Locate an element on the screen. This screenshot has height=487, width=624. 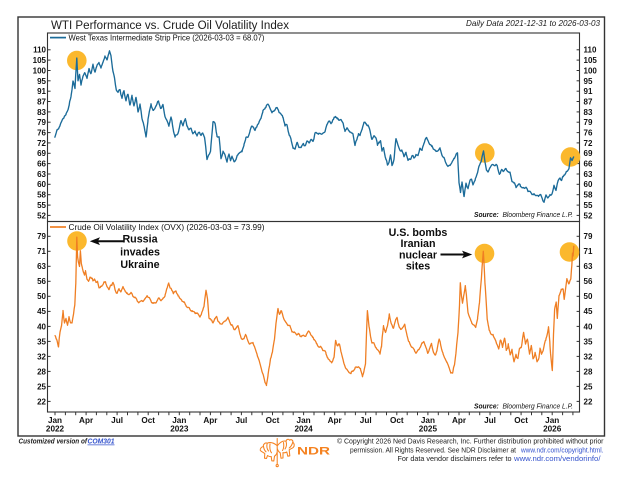
svg-text: invades is located at coordinates (140, 252).